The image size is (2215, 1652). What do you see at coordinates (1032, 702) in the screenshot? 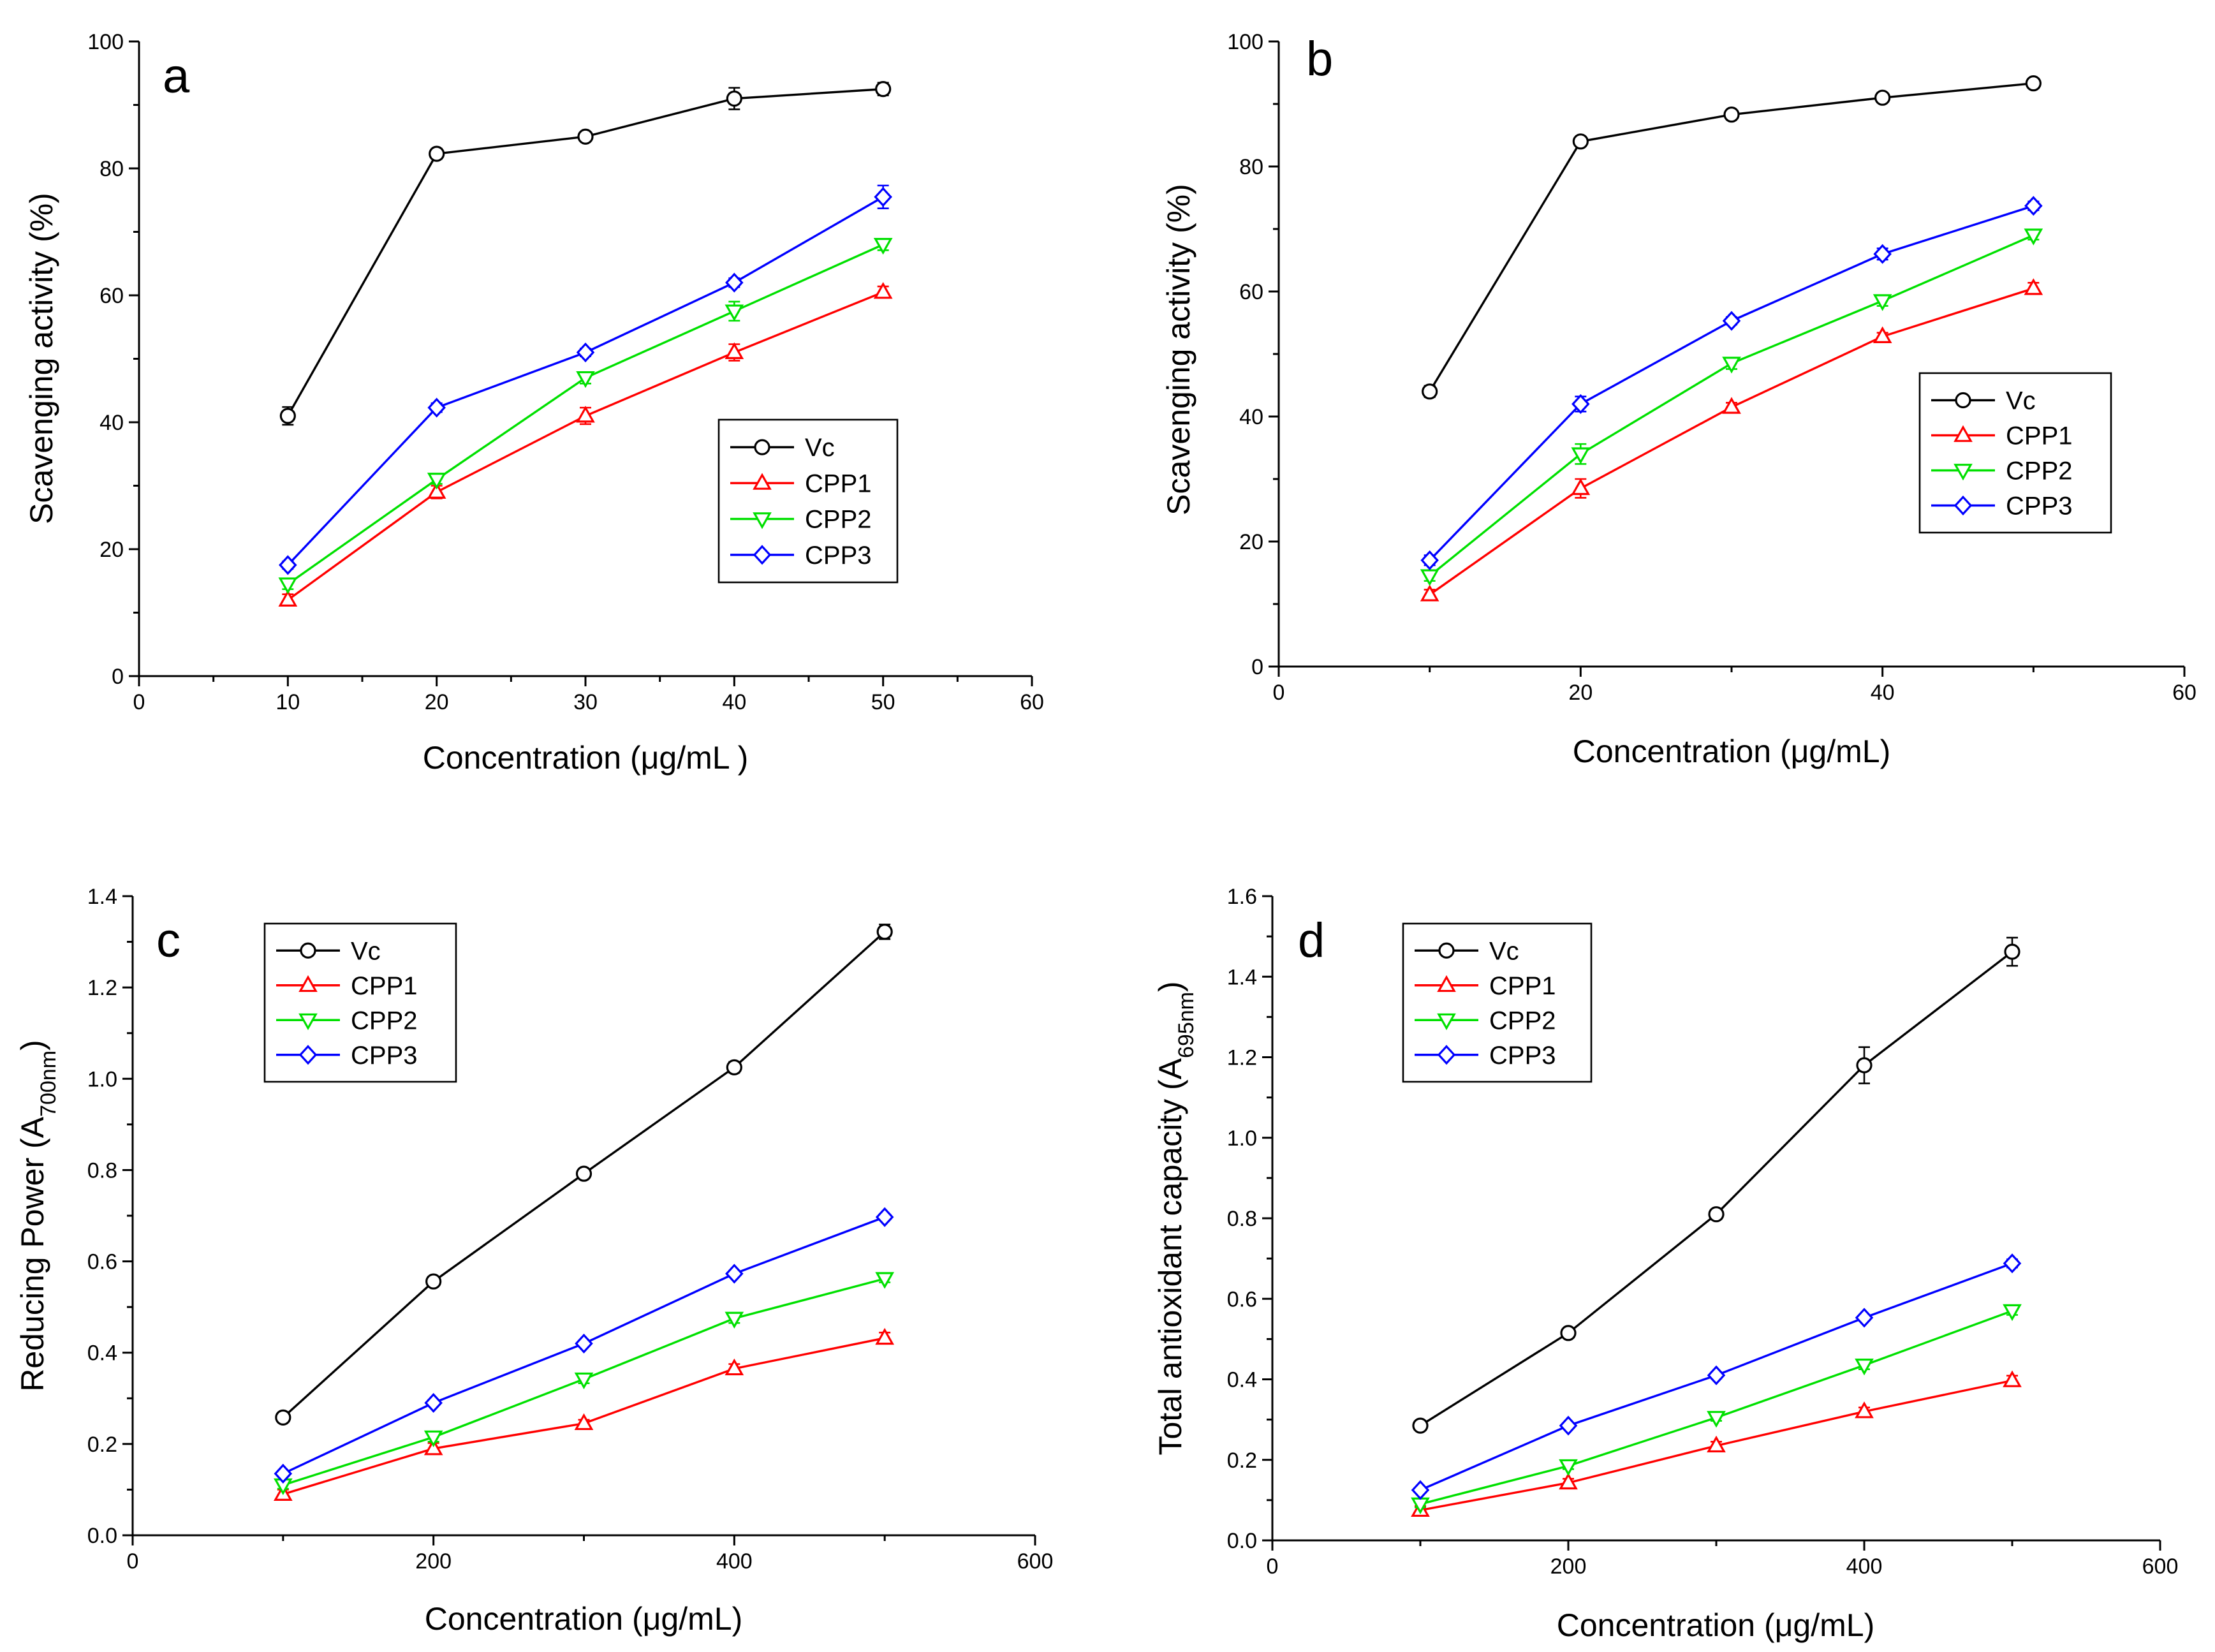
I see `x-tick-label: 60` at bounding box center [1032, 702].